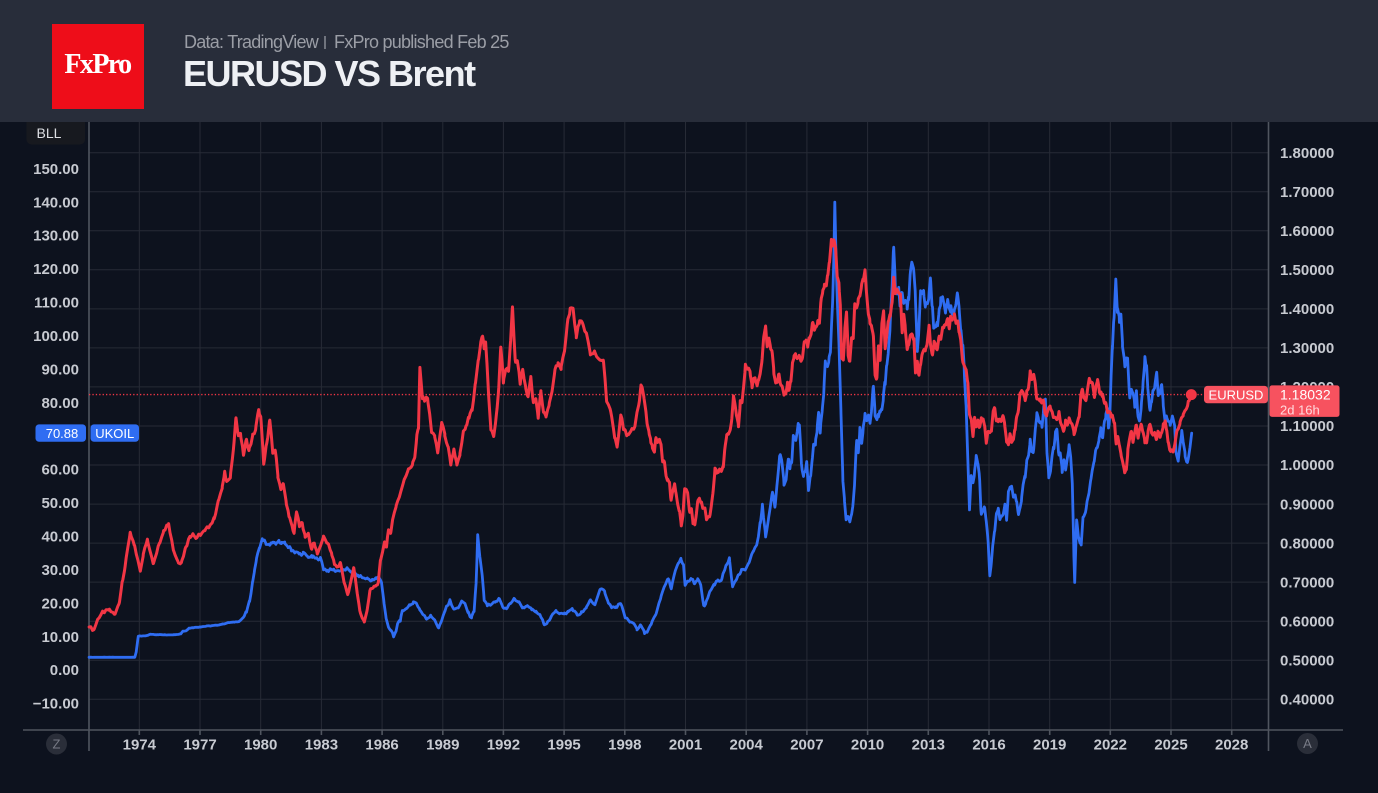 This screenshot has height=793, width=1378. Describe the element at coordinates (1307, 743) in the screenshot. I see `svg-text: A` at that location.